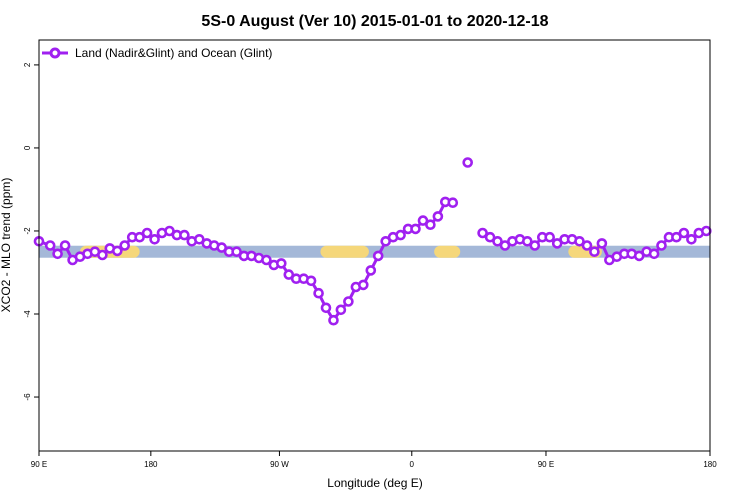 Image resolution: width=750 pixels, height=500 pixels. Describe the element at coordinates (55, 53) in the screenshot. I see `legend-marker-swatch` at that location.